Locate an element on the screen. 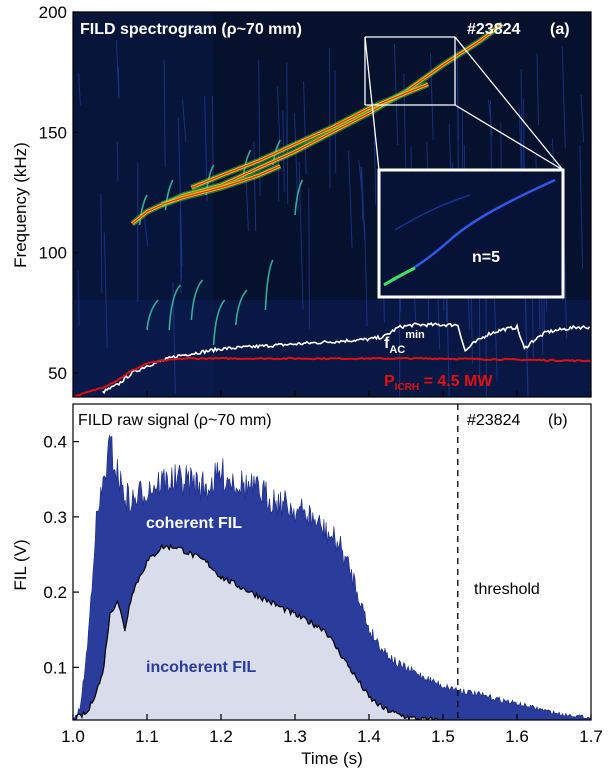  spectrogram-y-label: Frequency (kHz) is located at coordinates (20, 205).